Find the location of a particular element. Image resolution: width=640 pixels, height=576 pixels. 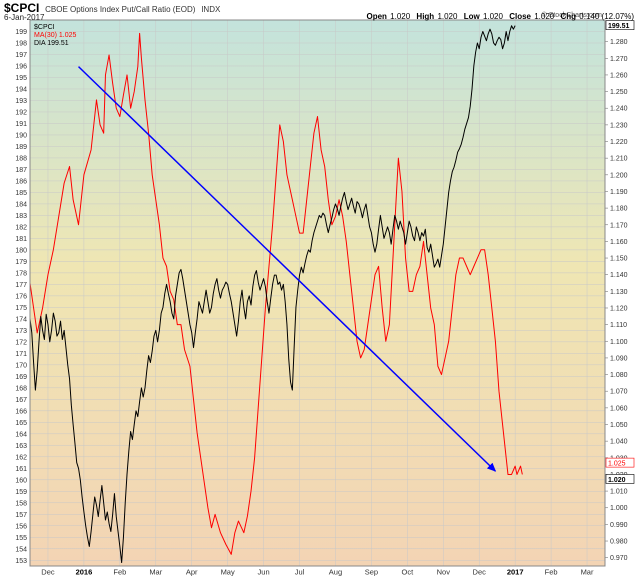

x-tick-label: Apr is located at coordinates (192, 572).